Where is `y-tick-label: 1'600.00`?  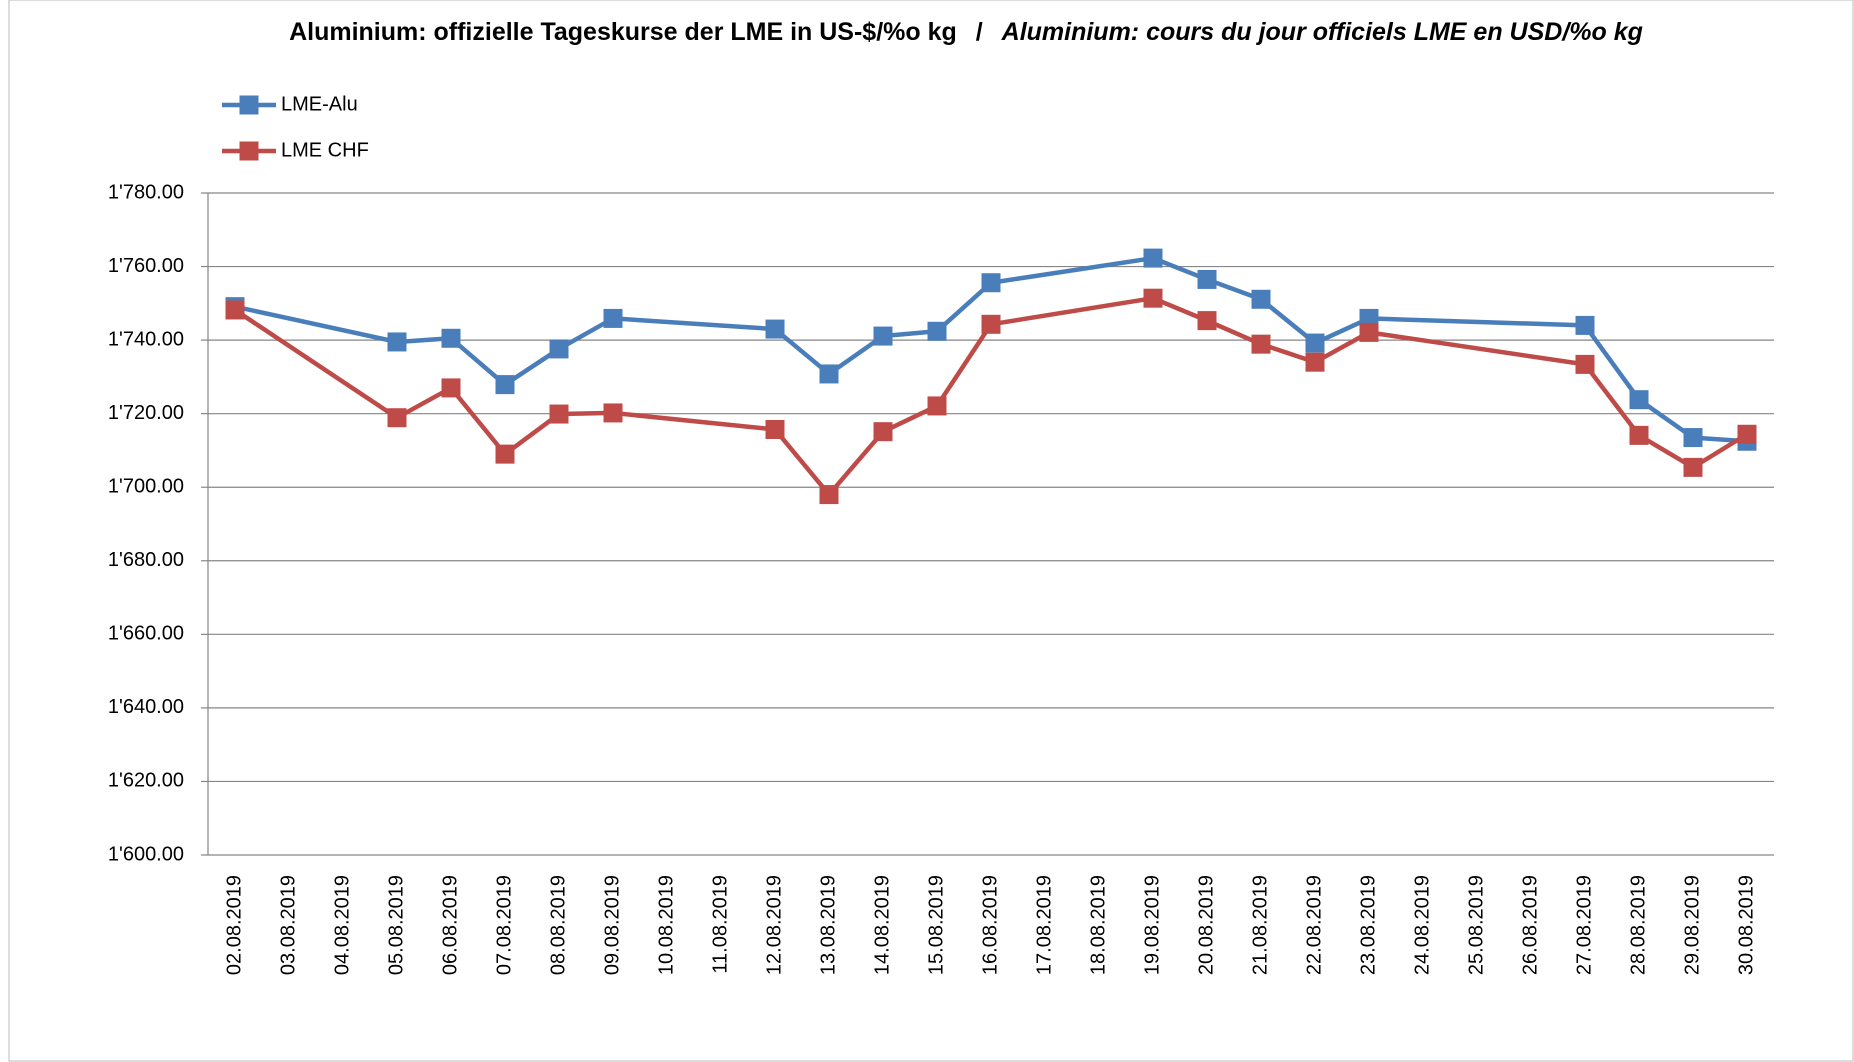
y-tick-label: 1'600.00 is located at coordinates (146, 854).